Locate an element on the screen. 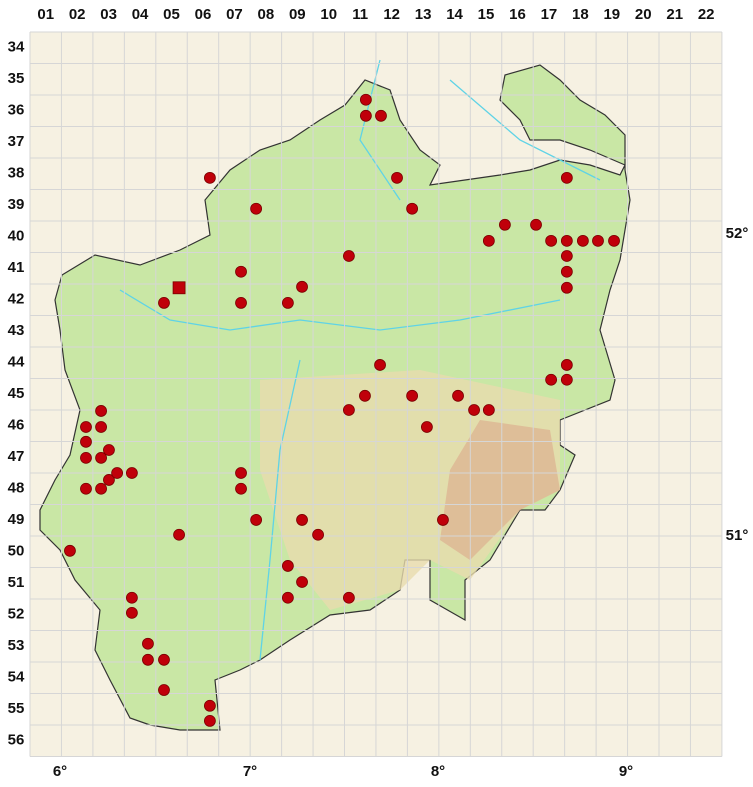  column-label: 11 is located at coordinates (360, 14).